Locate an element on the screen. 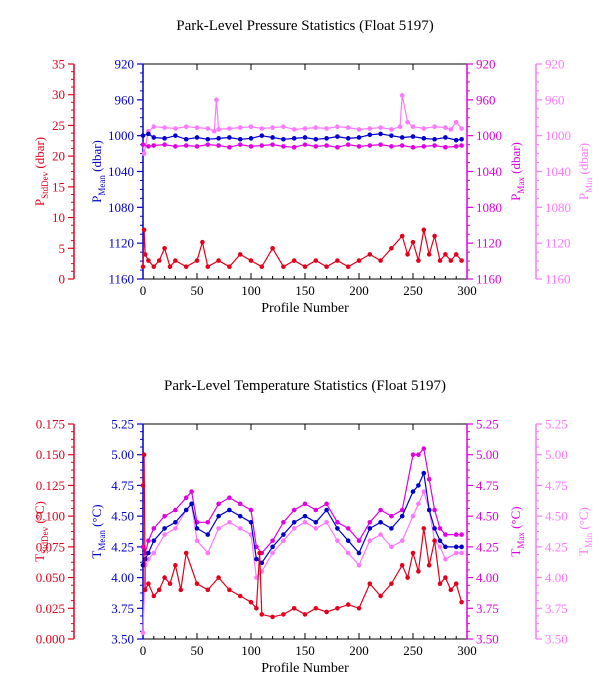 This screenshot has width=610, height=696. y-tick-label-min: 3.50 is located at coordinates (556, 639).